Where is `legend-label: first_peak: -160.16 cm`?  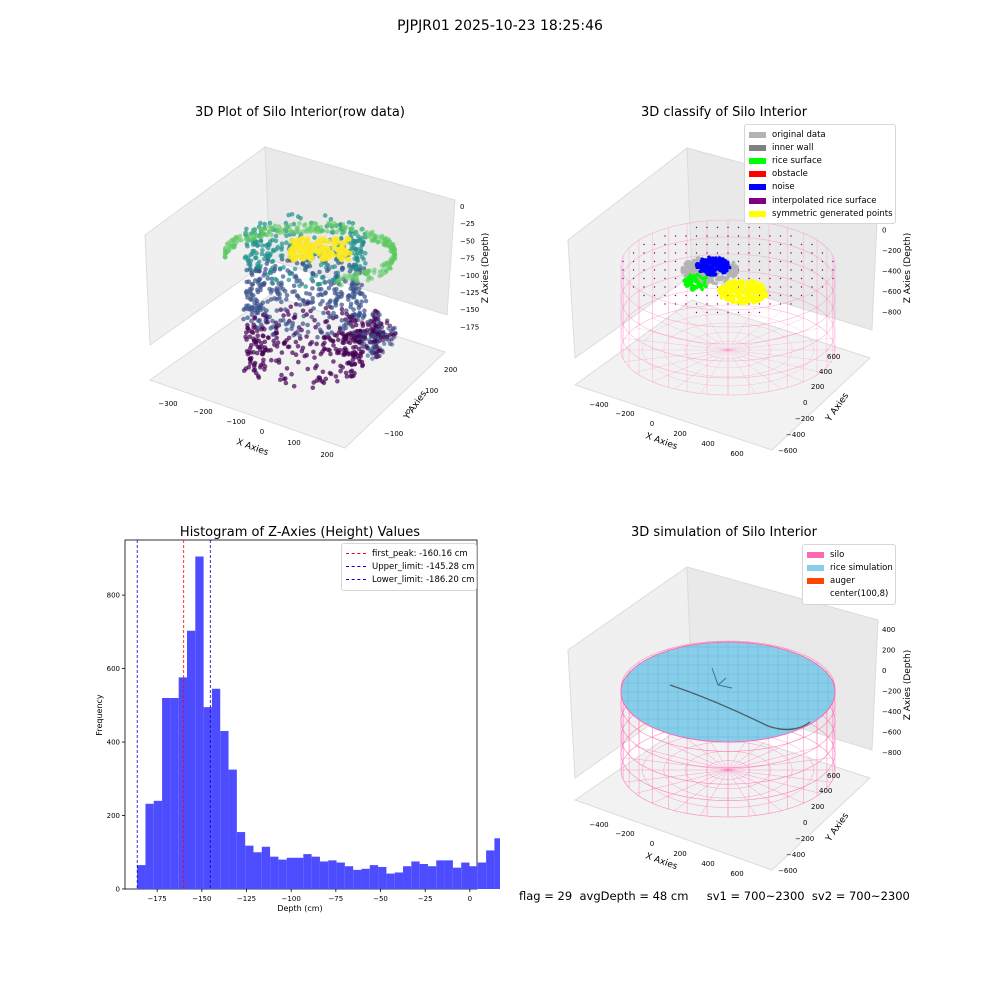
legend-label: first_peak: -160.16 cm is located at coordinates (420, 553).